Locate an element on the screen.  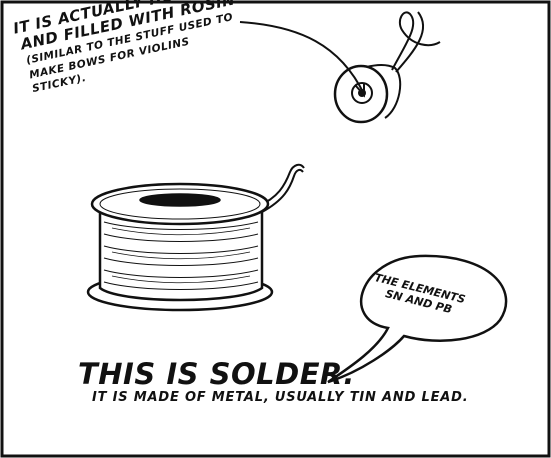
solder-spool is located at coordinates (195, 237).